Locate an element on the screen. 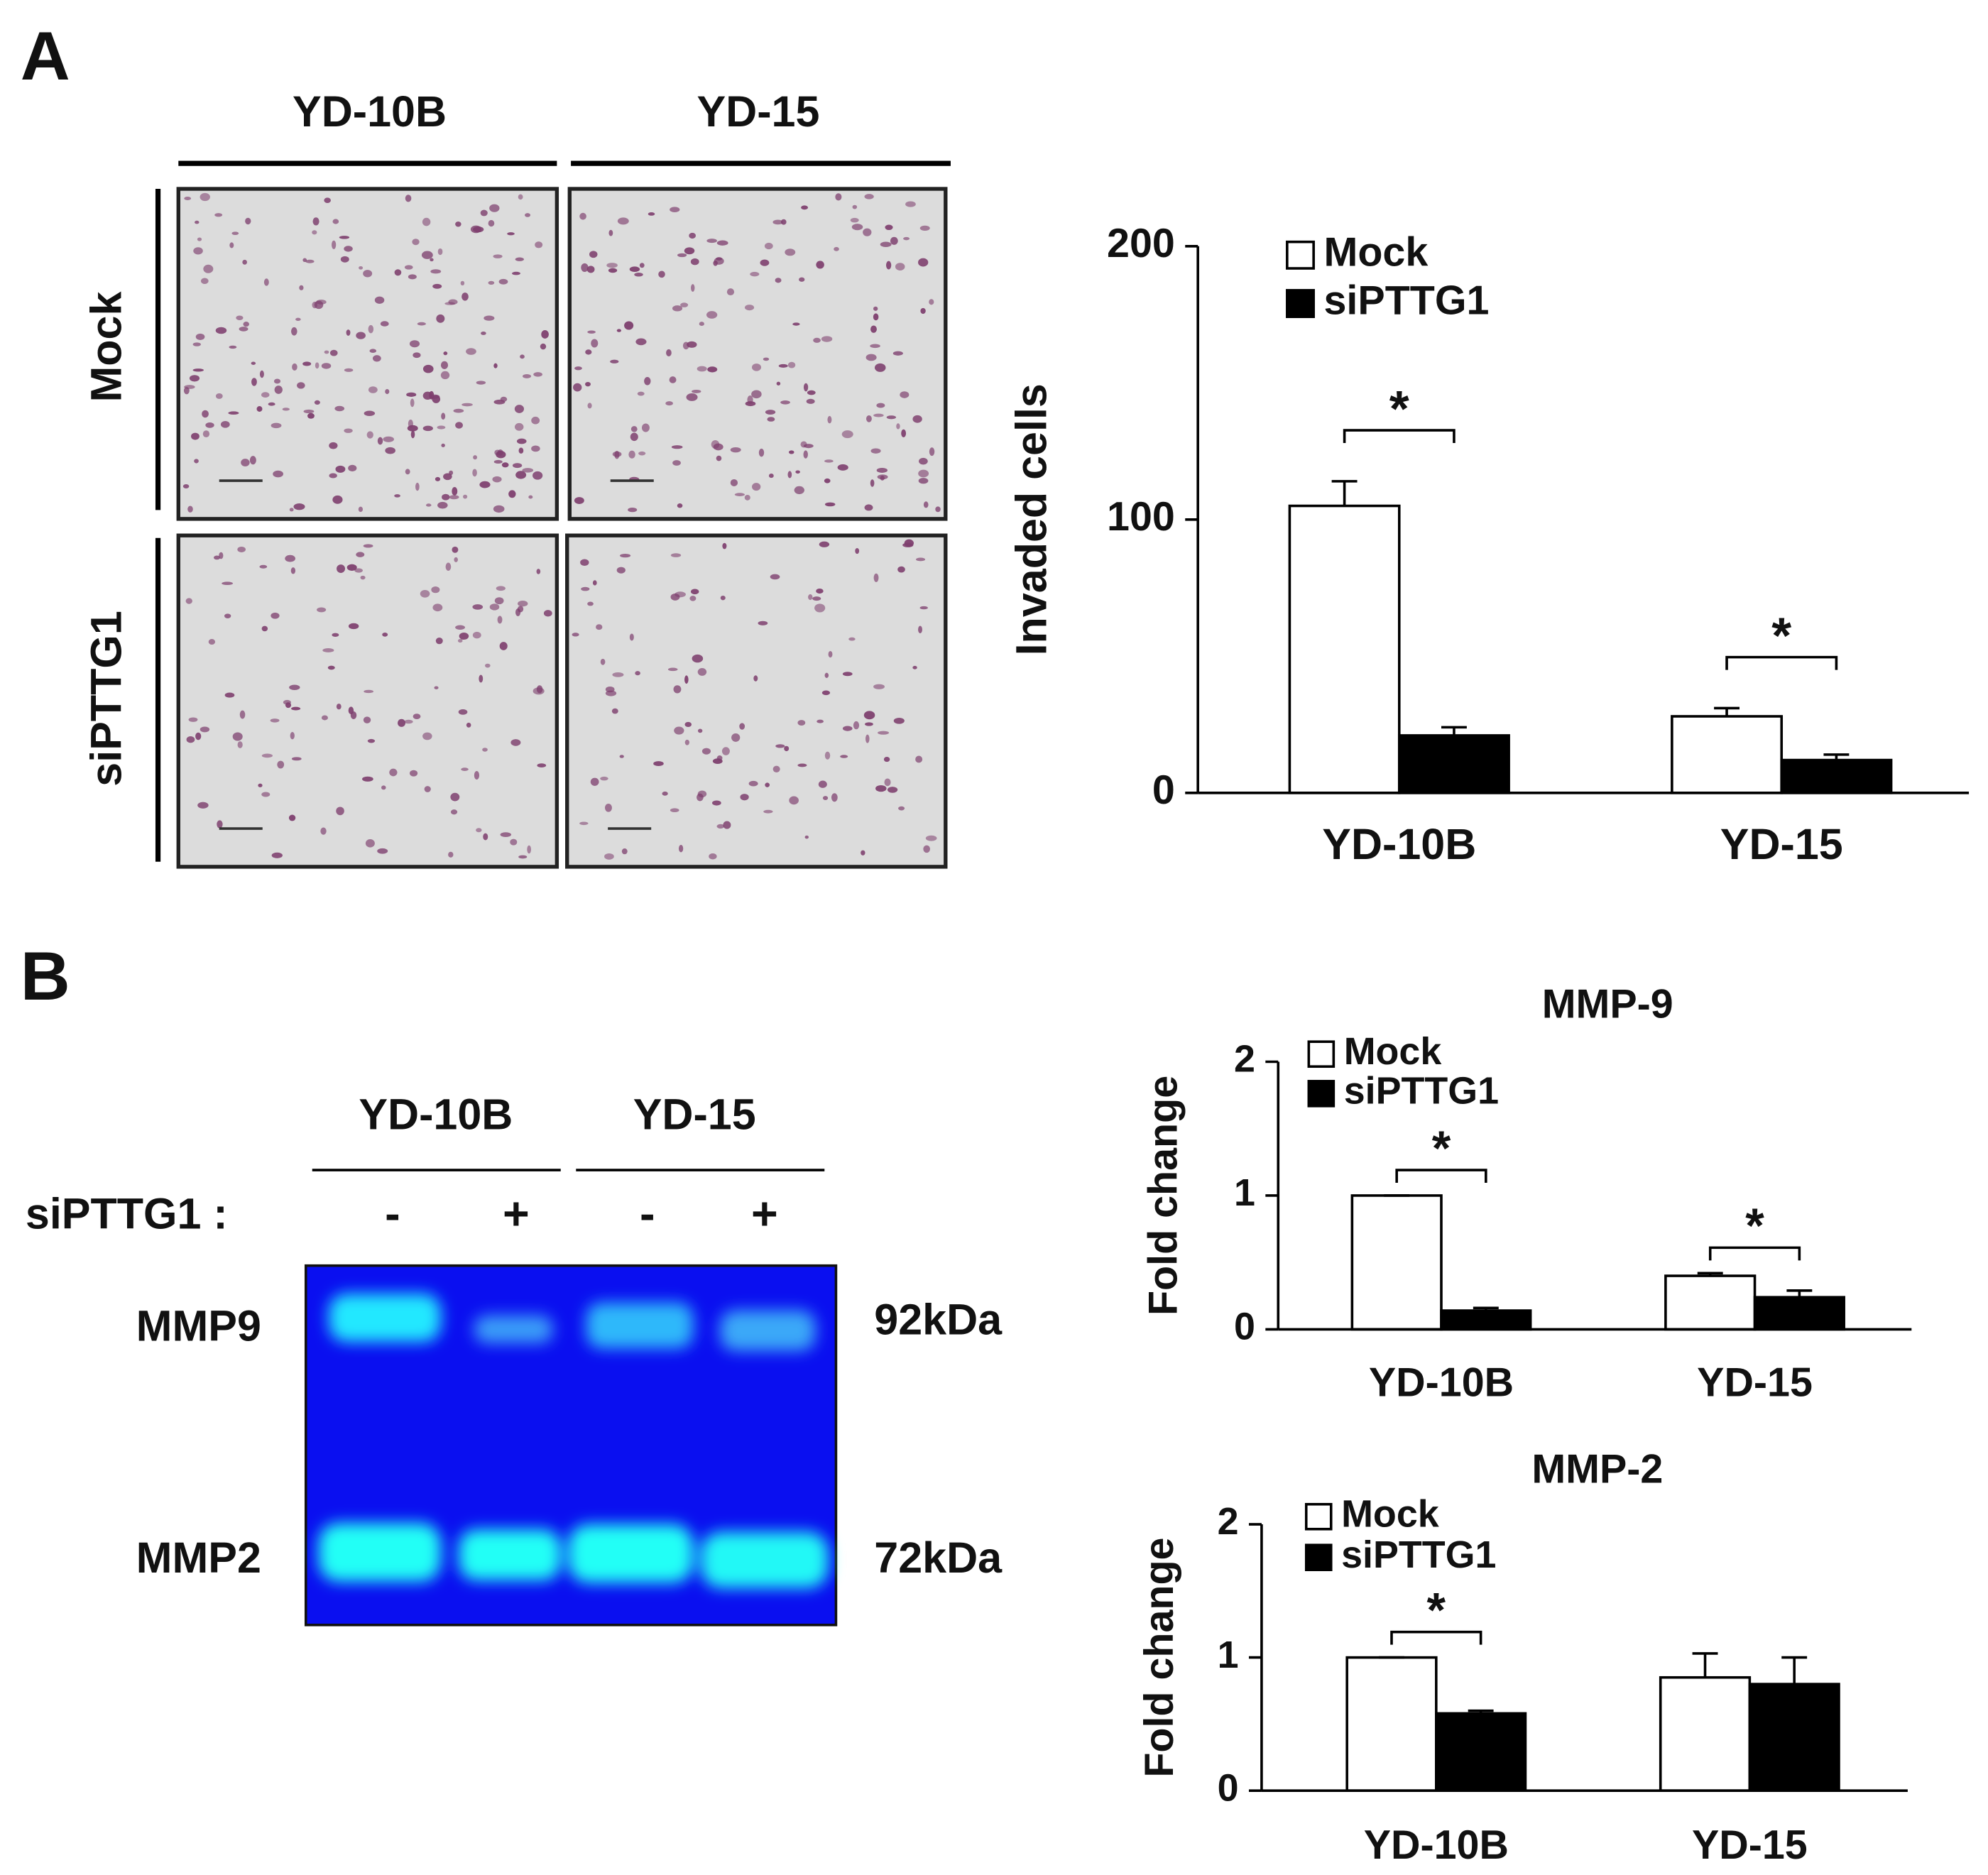 This screenshot has width=1988, height=1875. error-bar is located at coordinates (1710, 1274).